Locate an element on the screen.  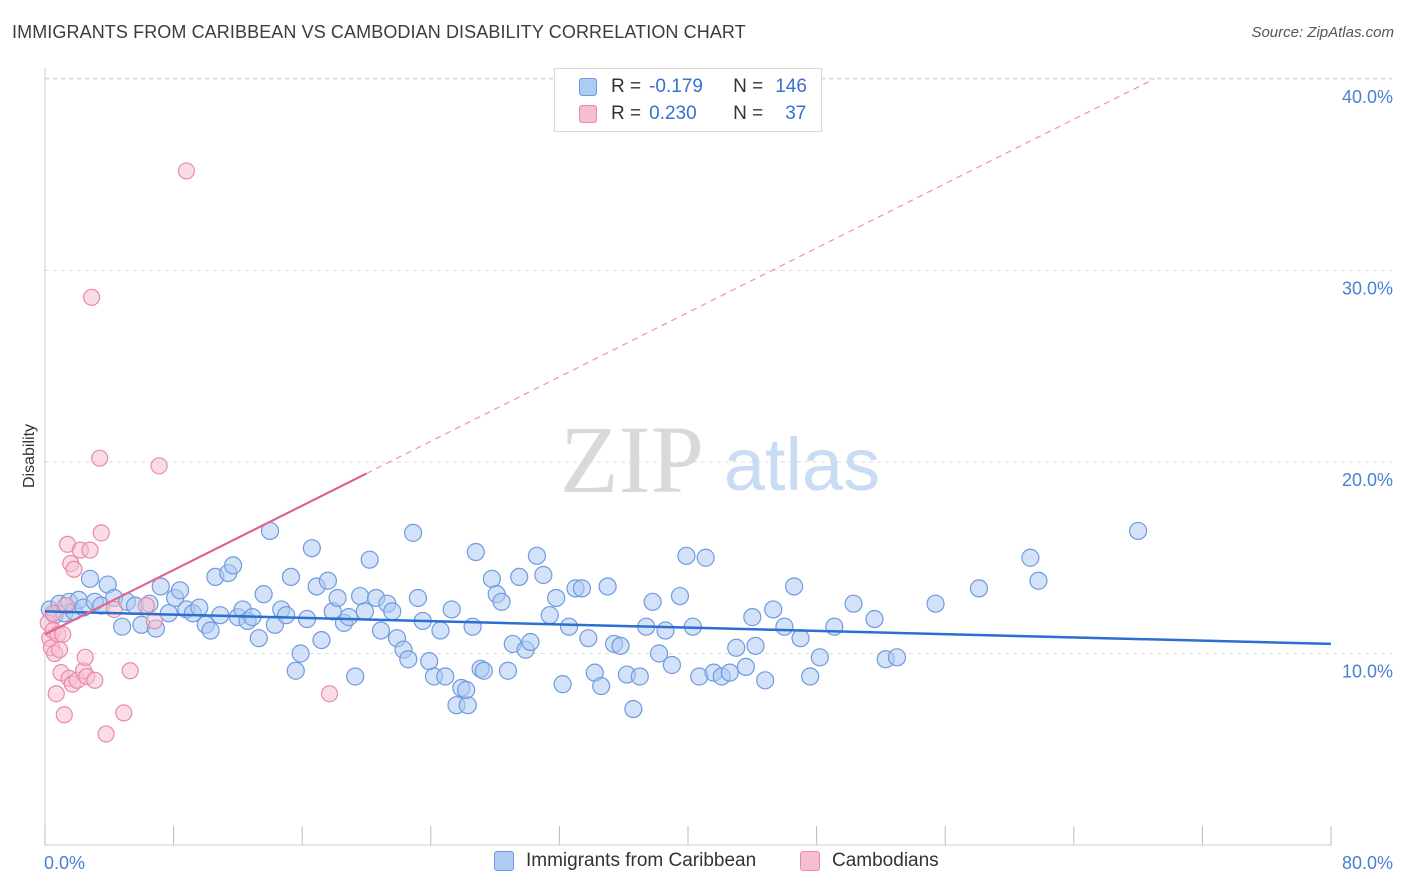
legend-n-value: 146 is located at coordinates (791, 86).